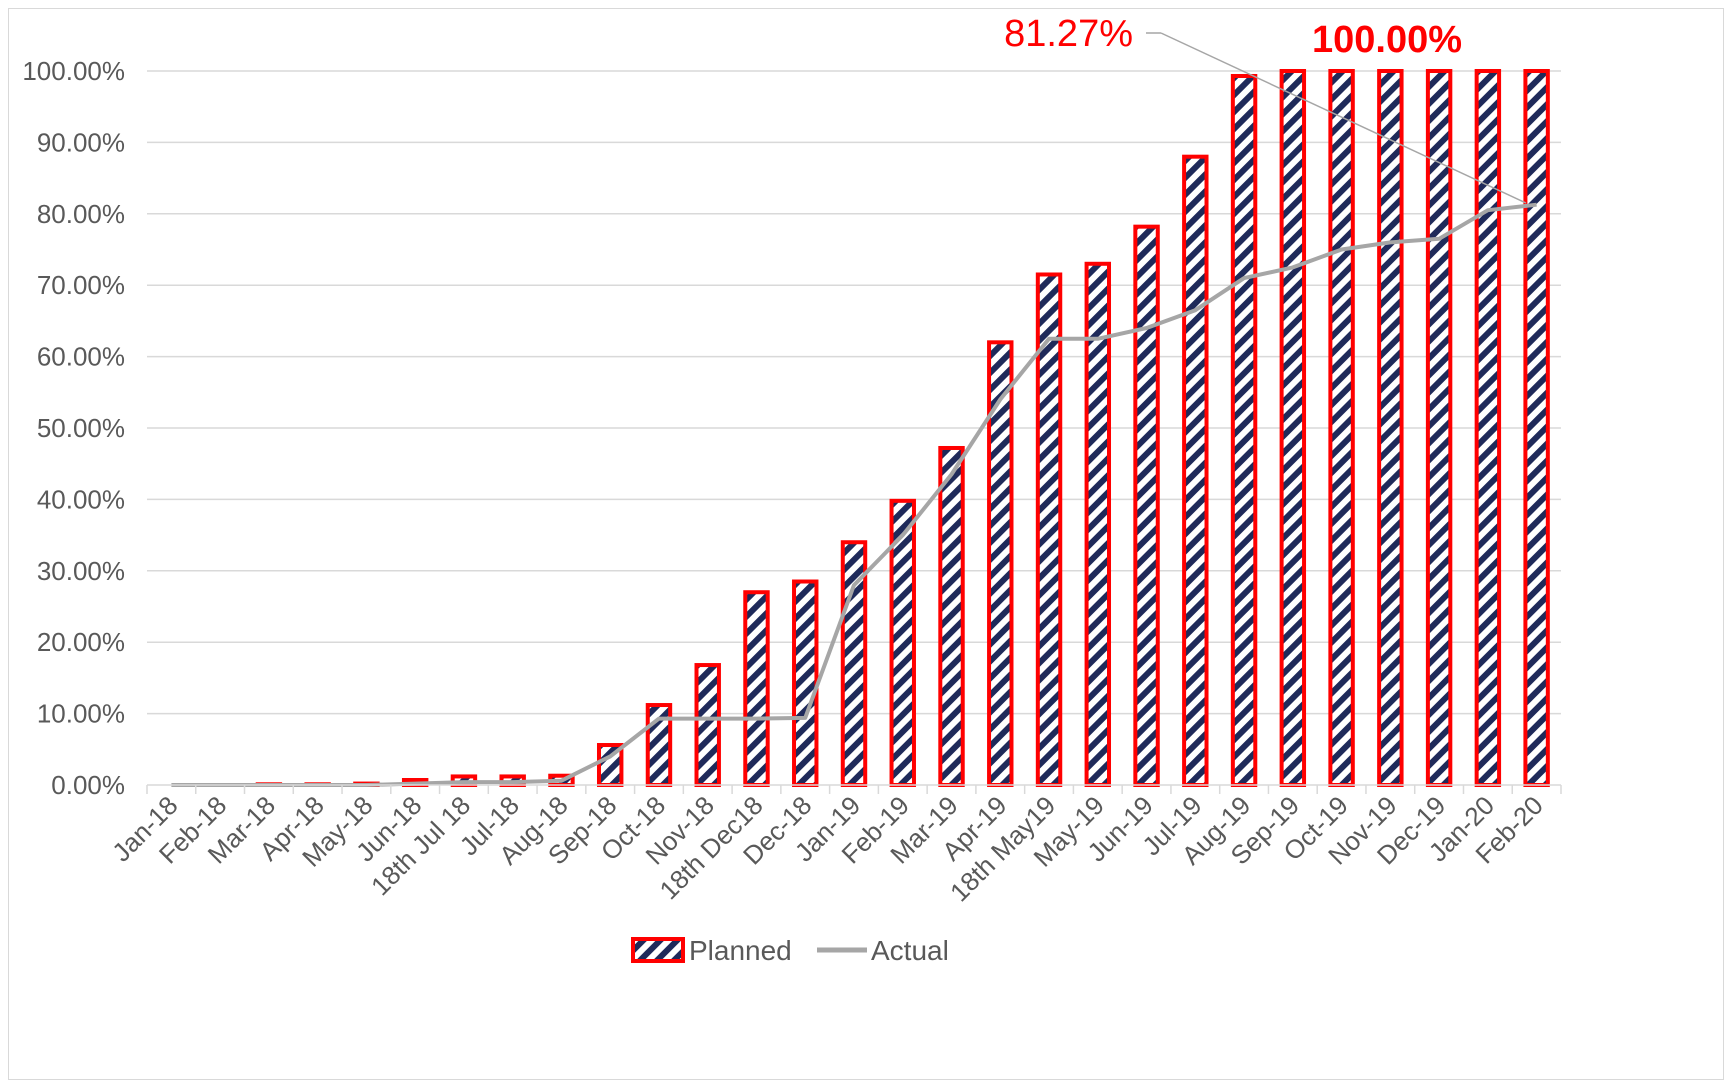 This screenshot has height=1091, width=1734. What do you see at coordinates (81, 428) in the screenshot?
I see `y-tick-label: 50.00%` at bounding box center [81, 428].